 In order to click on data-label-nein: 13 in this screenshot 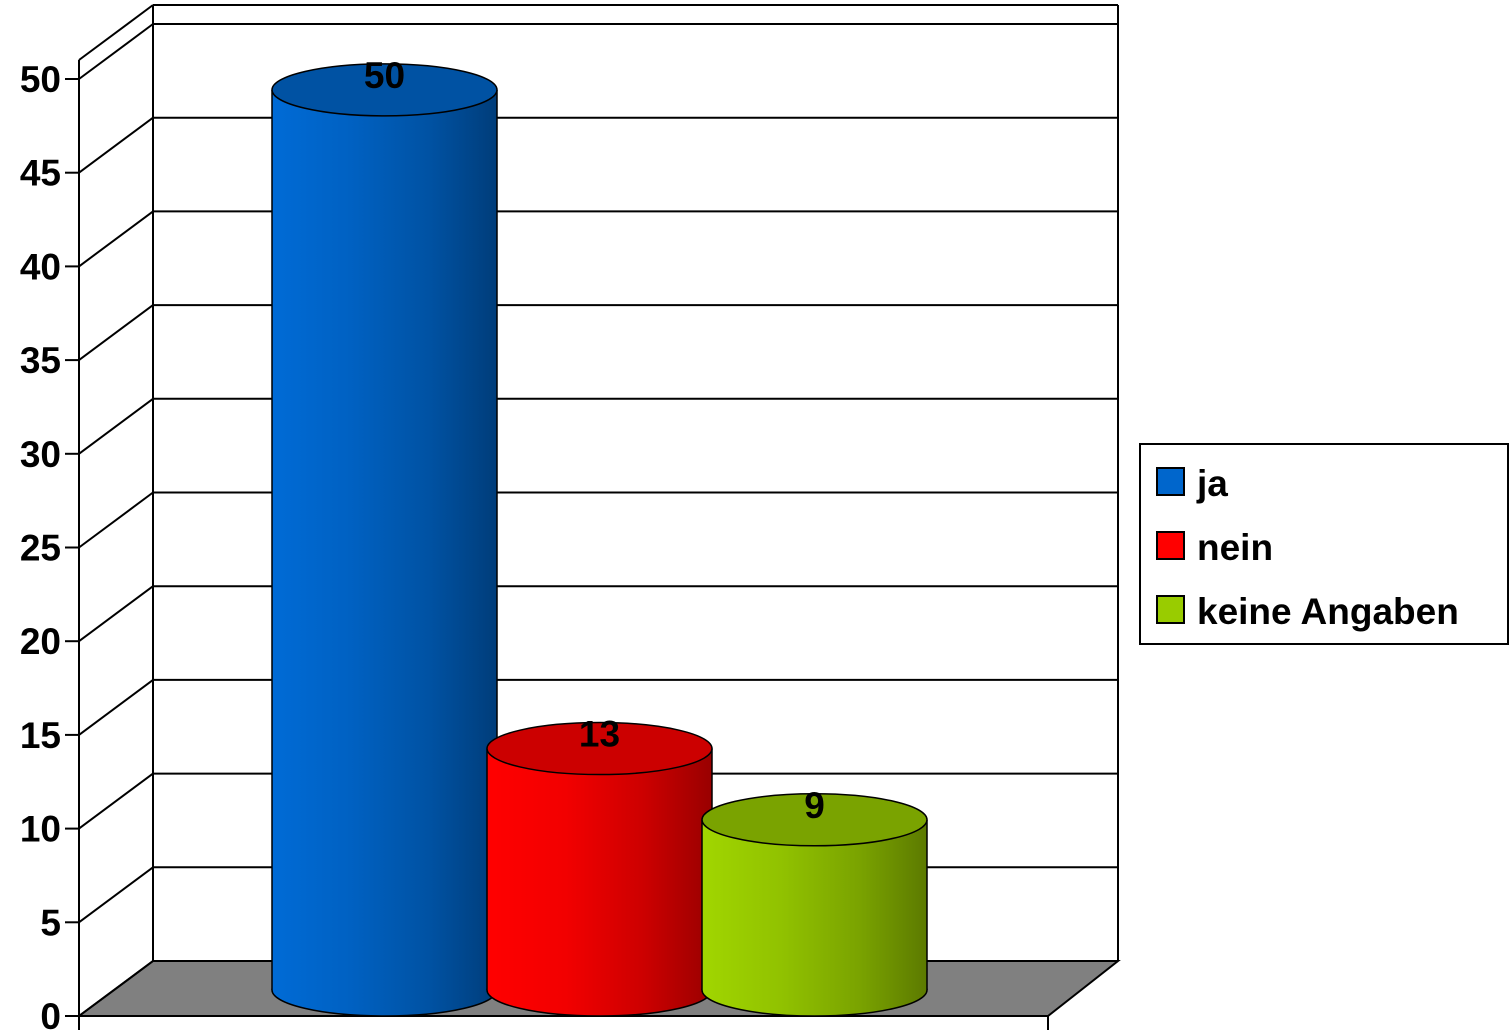, I will do `click(599, 734)`.